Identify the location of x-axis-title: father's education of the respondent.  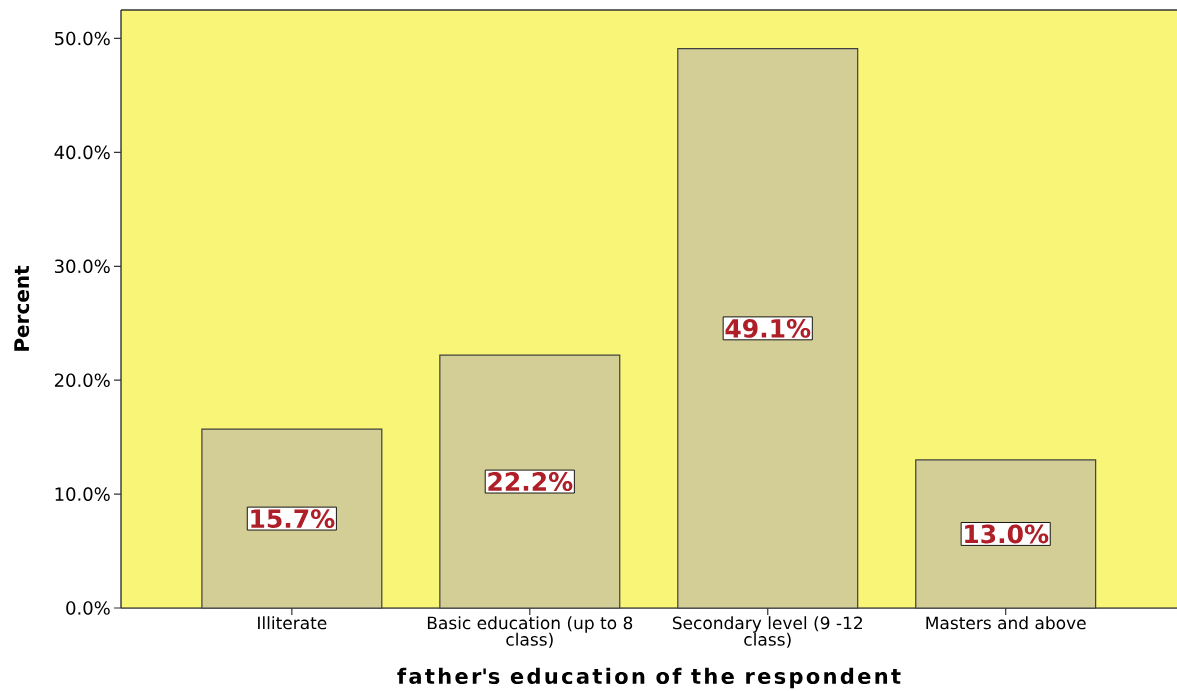
(649, 678).